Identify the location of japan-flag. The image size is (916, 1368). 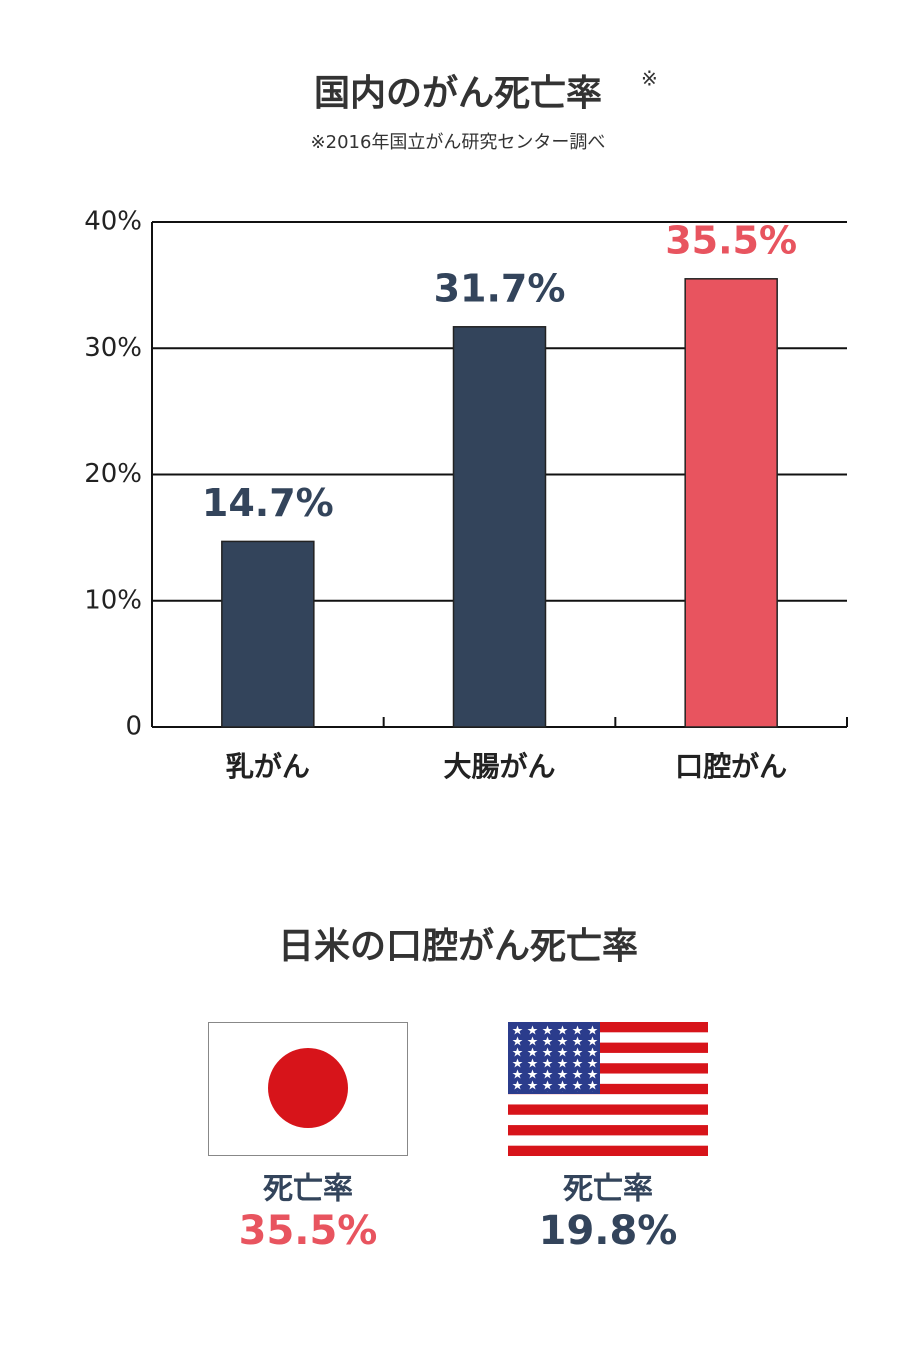
(308, 1089).